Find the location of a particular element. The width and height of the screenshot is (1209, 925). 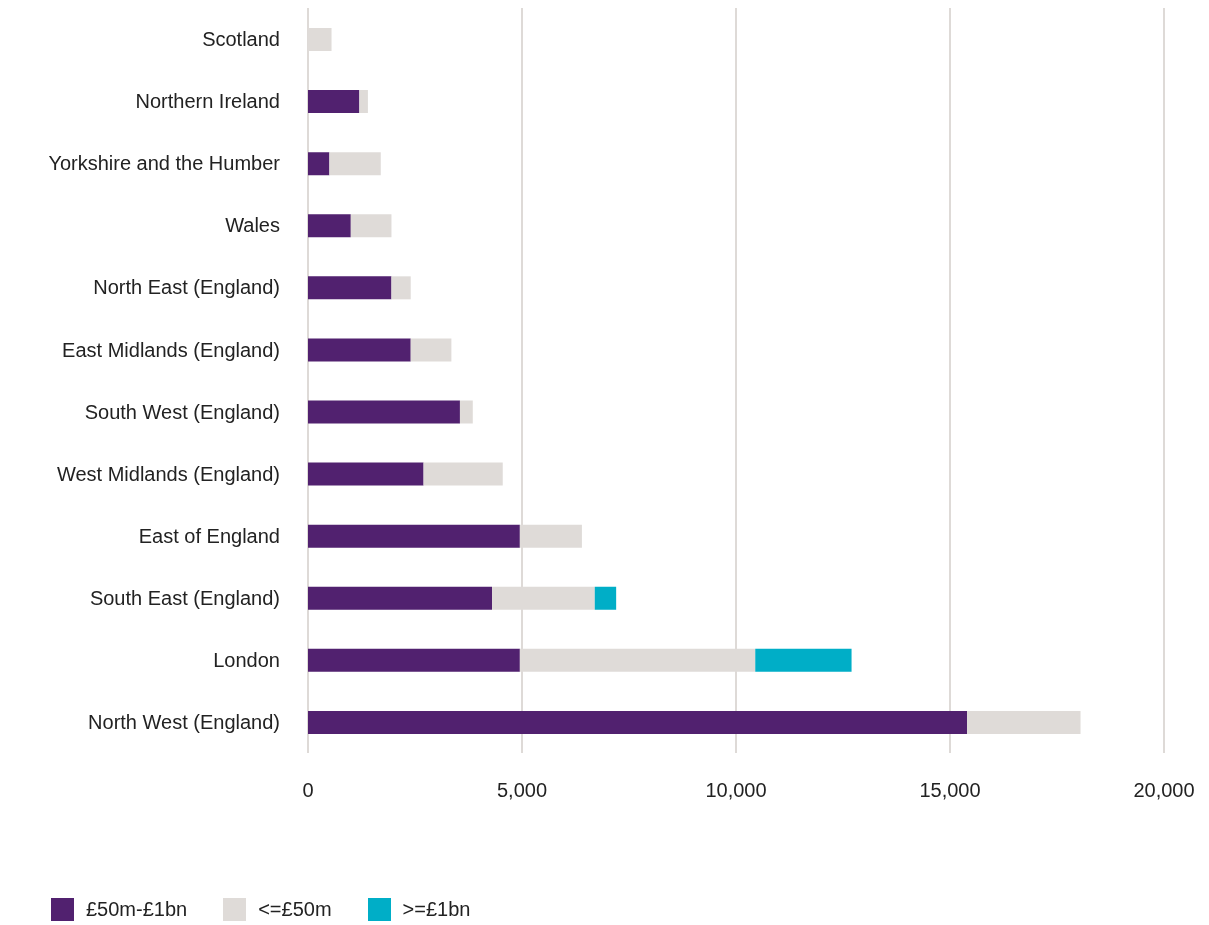

x-tick-label: 10,000 is located at coordinates (736, 790).